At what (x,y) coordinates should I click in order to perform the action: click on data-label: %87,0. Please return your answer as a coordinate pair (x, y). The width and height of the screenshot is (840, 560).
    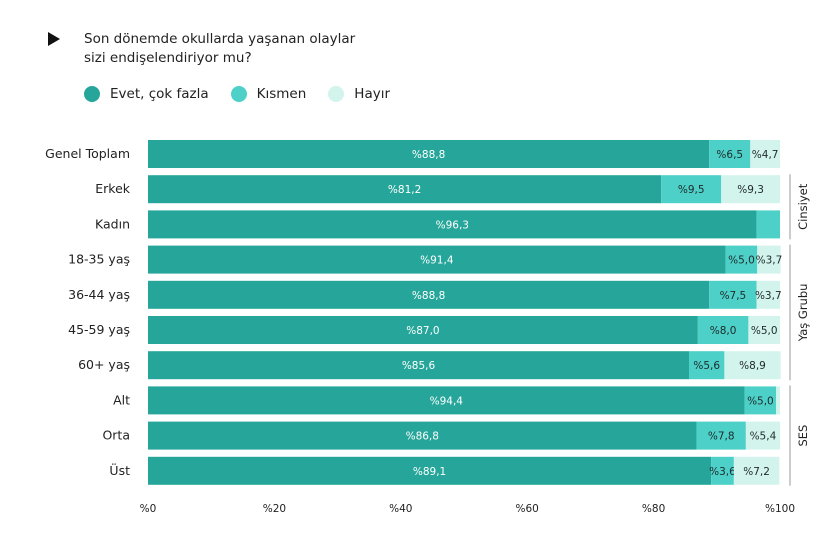
    Looking at the image, I should click on (422, 331).